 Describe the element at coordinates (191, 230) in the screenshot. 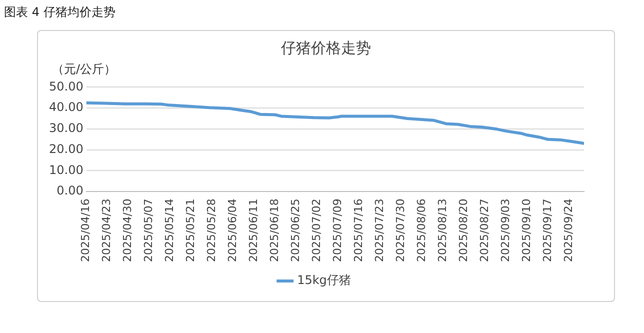

I see `x-tick-label: 2025/05/21` at that location.